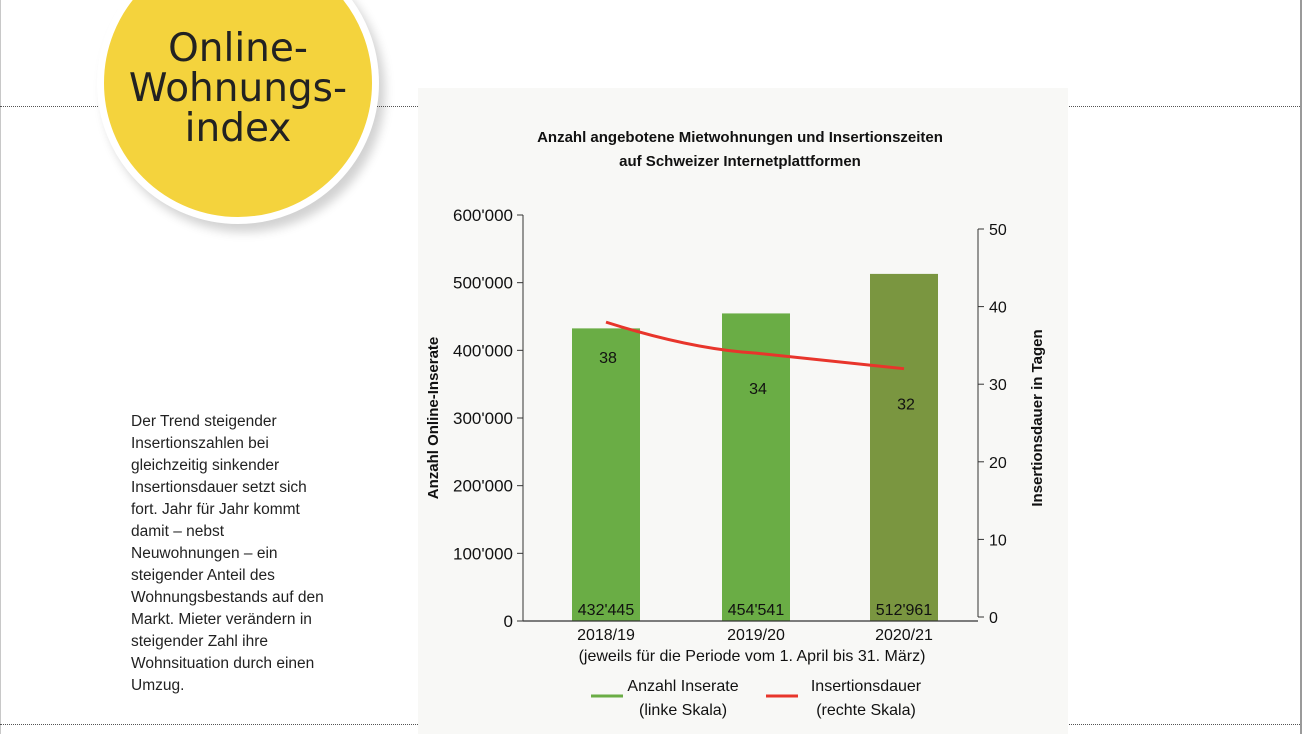 This screenshot has width=1304, height=734. I want to click on bar-value-label: 512'961, so click(904, 610).